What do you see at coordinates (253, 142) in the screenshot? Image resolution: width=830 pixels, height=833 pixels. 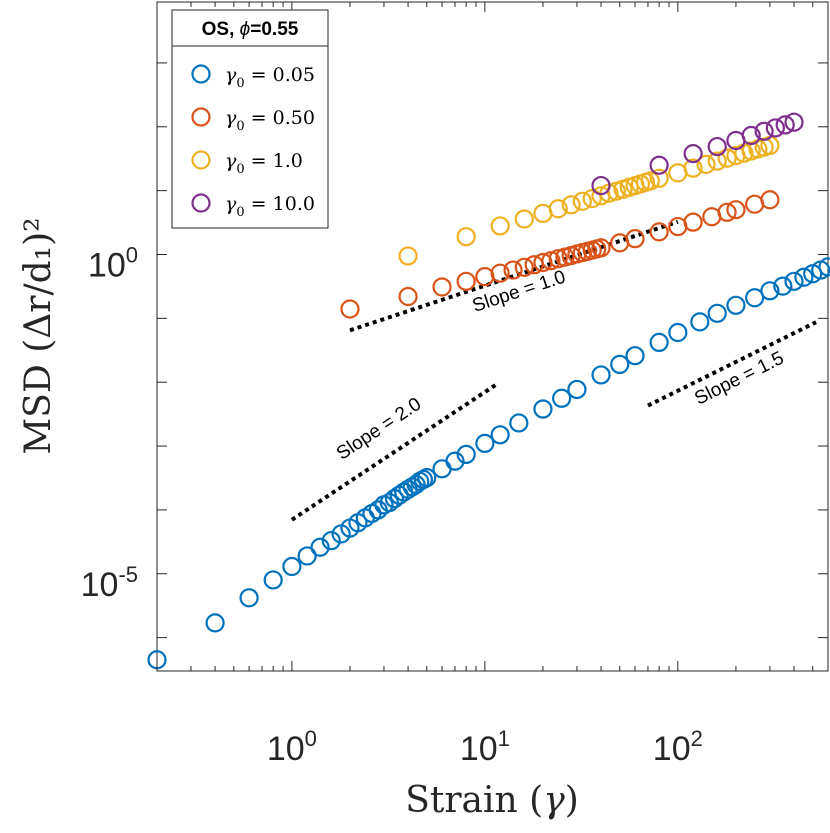 I see `legend-items: γ0 = 0.05 γ0 = 0.50 γ0 = 1.0 γ0 = 10.0` at bounding box center [253, 142].